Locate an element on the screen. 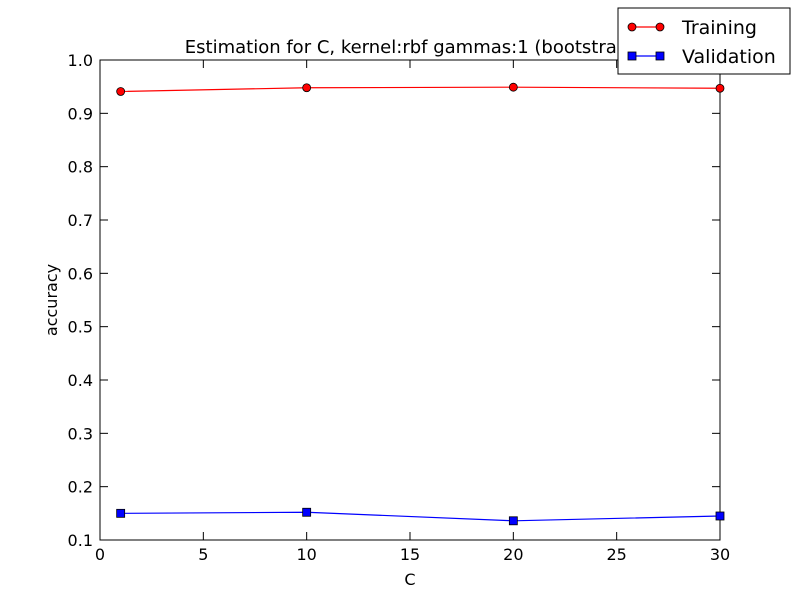  x-tick-label: 10 is located at coordinates (306, 554).